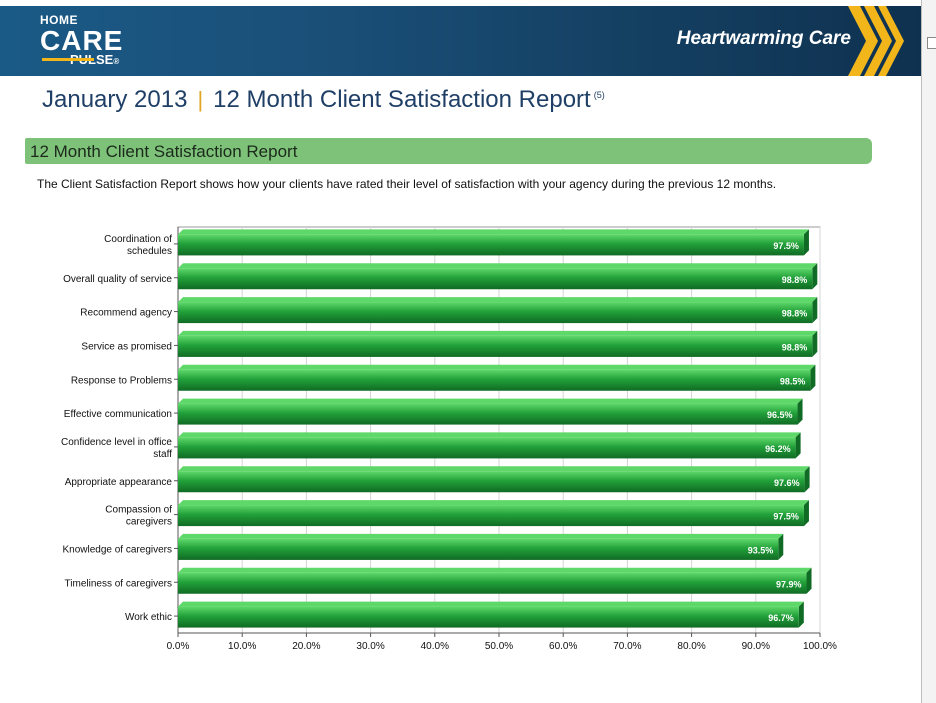 The width and height of the screenshot is (936, 703). Describe the element at coordinates (563, 646) in the screenshot. I see `x-tick-label: 60.0%` at that location.